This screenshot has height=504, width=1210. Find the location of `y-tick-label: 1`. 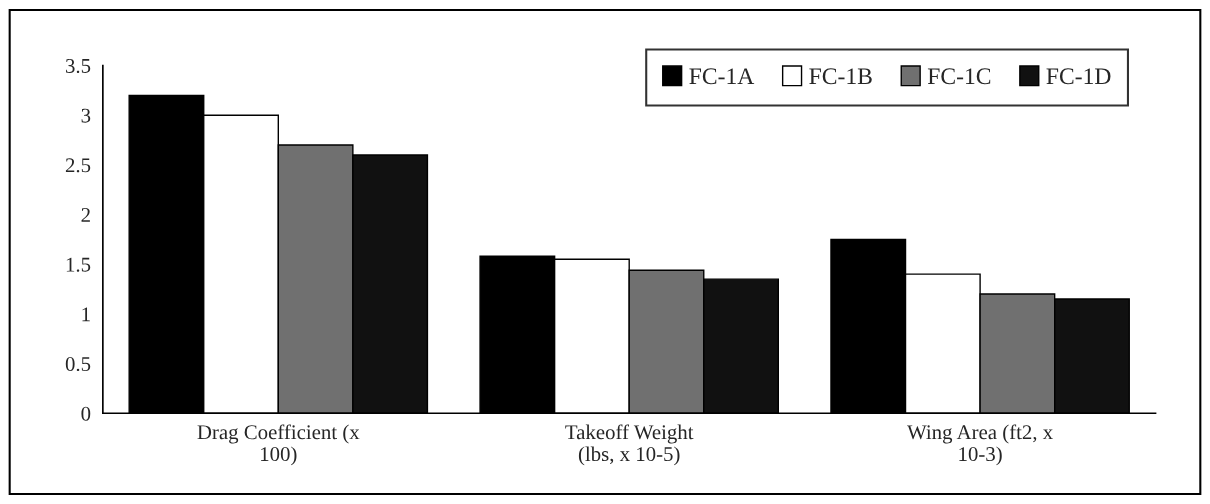

y-tick-label: 1 is located at coordinates (86, 314).